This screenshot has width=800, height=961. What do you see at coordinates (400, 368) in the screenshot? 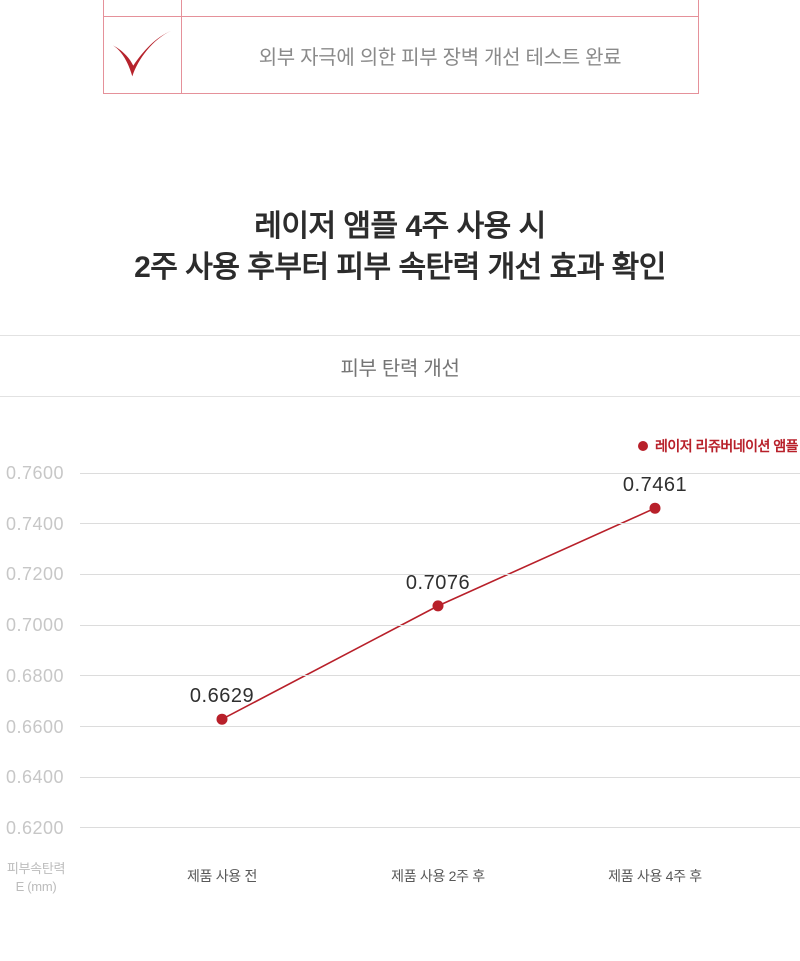
I see `chart-title: 피부 탄력 개선` at bounding box center [400, 368].